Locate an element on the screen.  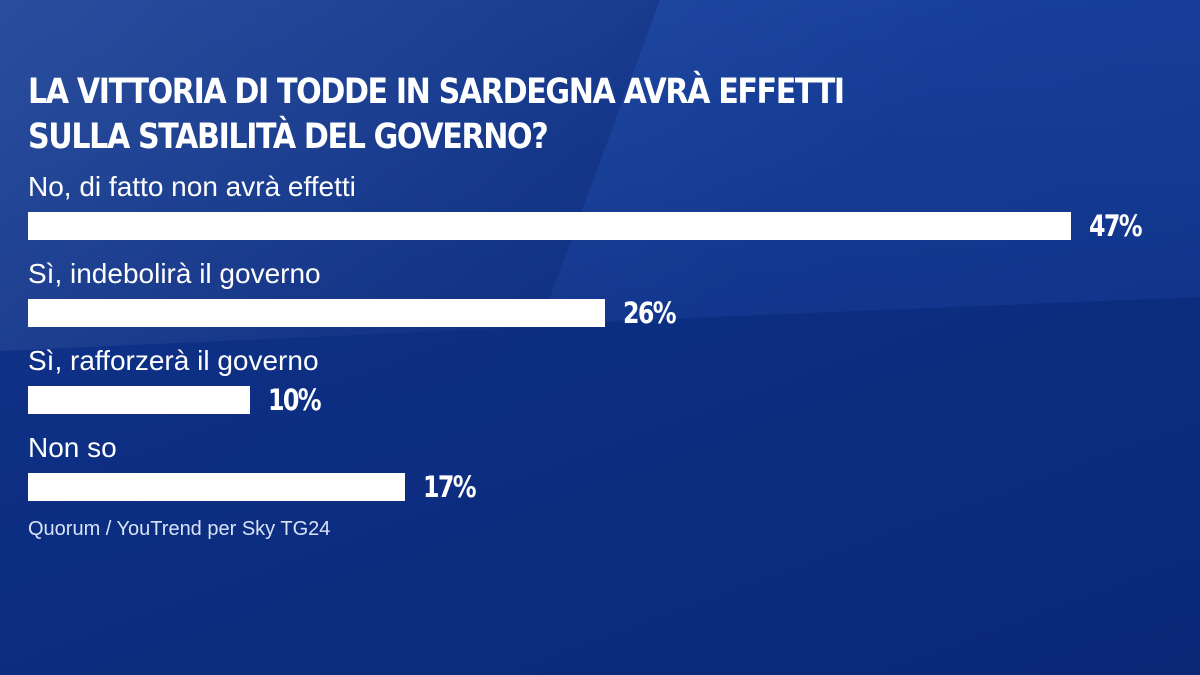
chart-title-line-2: SULLA STABILITÀ DEL GOVERNO? is located at coordinates (288, 137).